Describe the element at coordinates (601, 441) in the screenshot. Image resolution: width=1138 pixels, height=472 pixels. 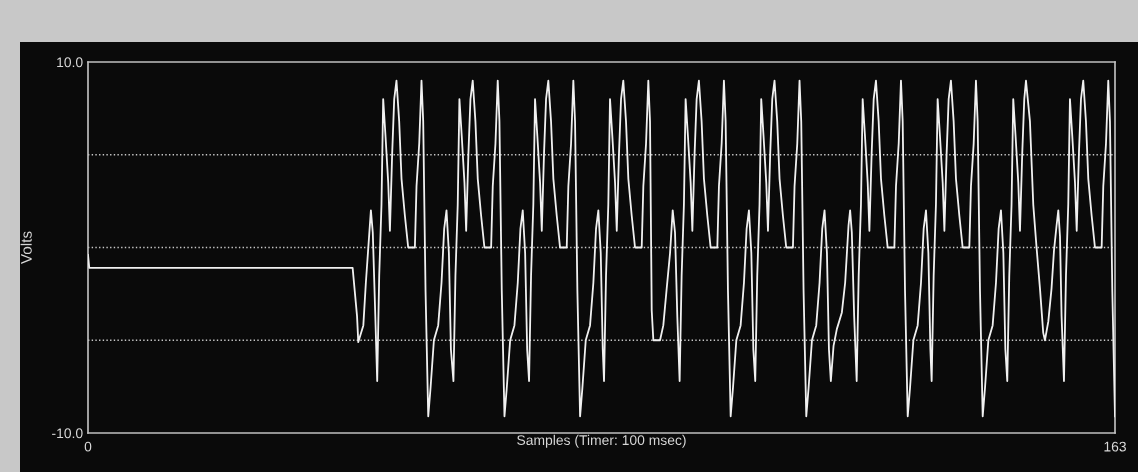
I see `x-axis-title: Samples (Timer: 100 msec)` at that location.